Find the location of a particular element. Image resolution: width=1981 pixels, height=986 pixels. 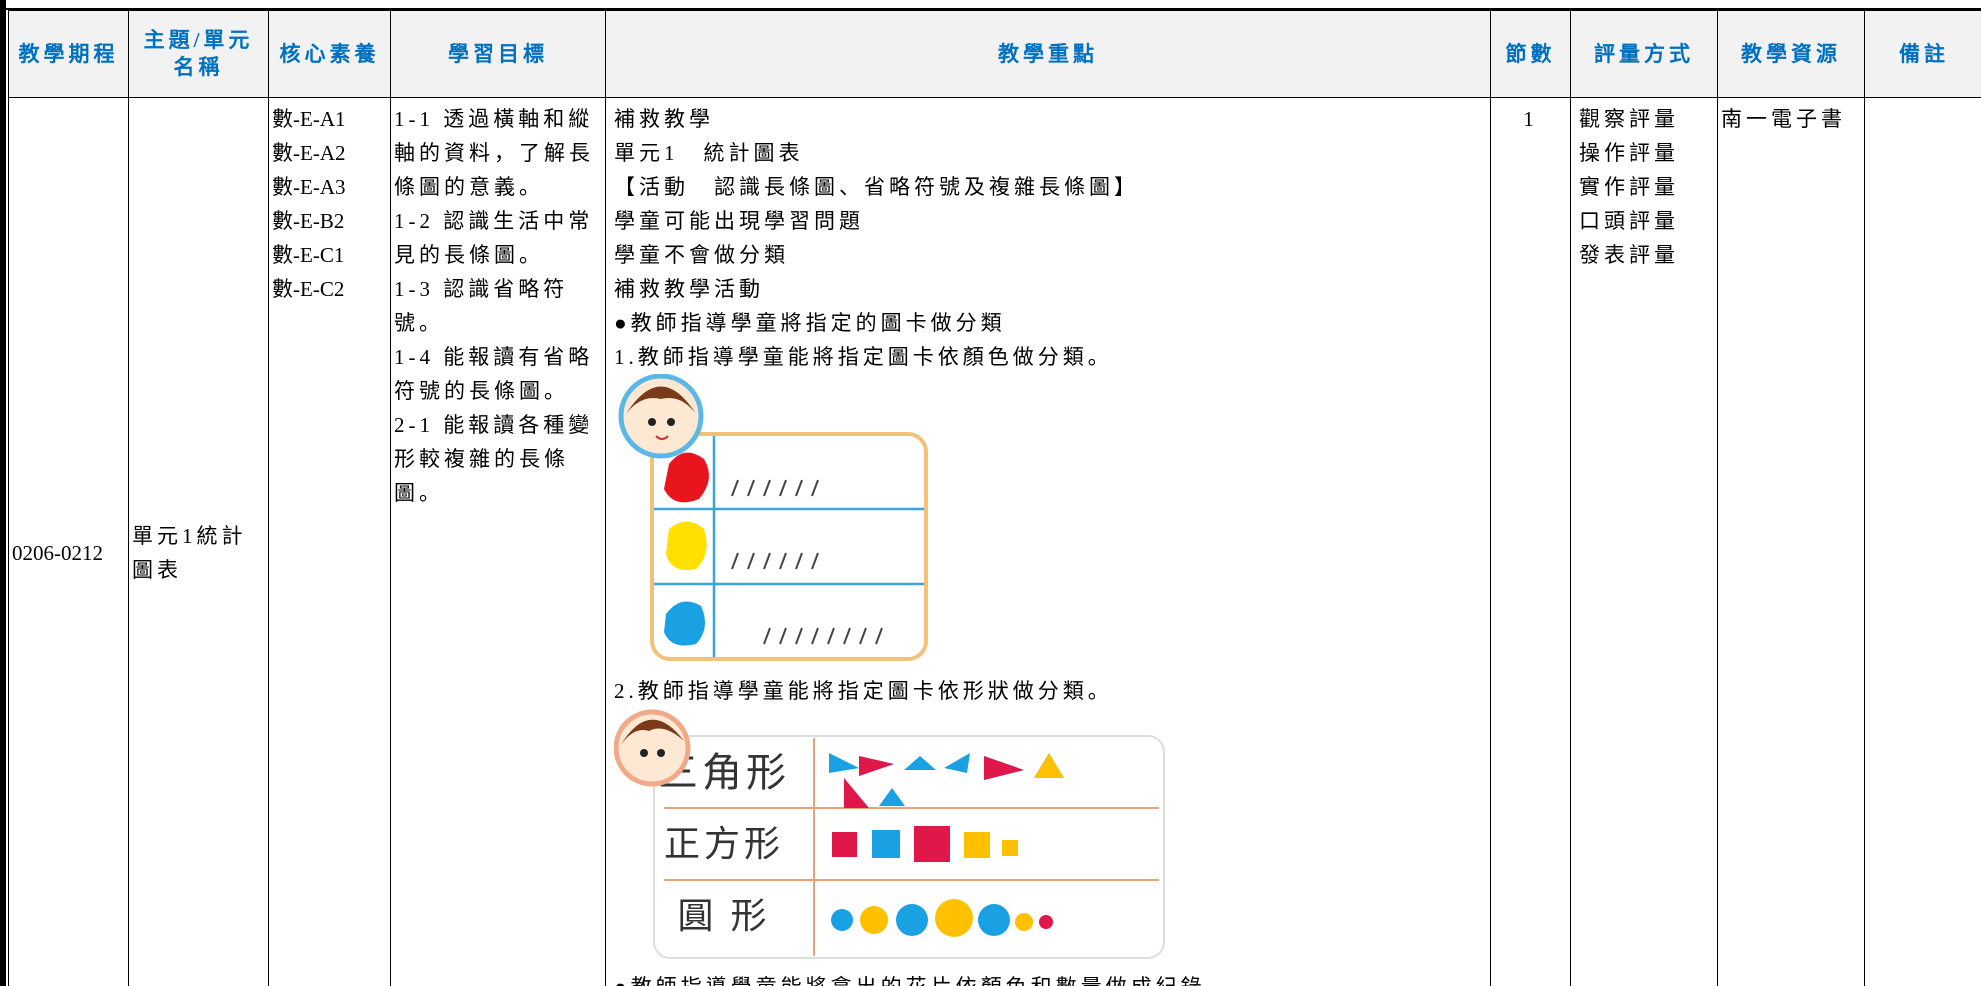

unit: 單元1統計圖表 is located at coordinates (198, 541).